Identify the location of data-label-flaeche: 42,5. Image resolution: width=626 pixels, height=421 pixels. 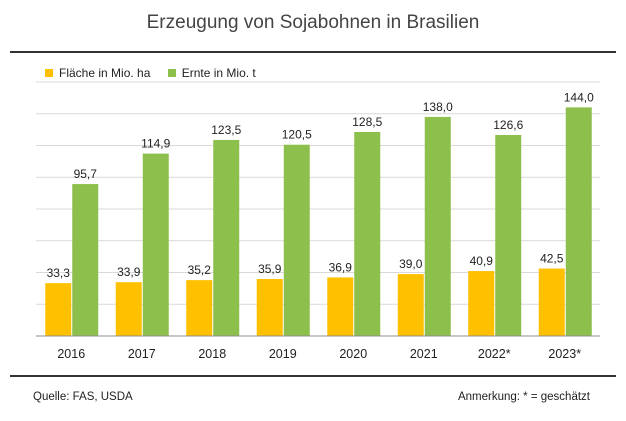
(552, 259).